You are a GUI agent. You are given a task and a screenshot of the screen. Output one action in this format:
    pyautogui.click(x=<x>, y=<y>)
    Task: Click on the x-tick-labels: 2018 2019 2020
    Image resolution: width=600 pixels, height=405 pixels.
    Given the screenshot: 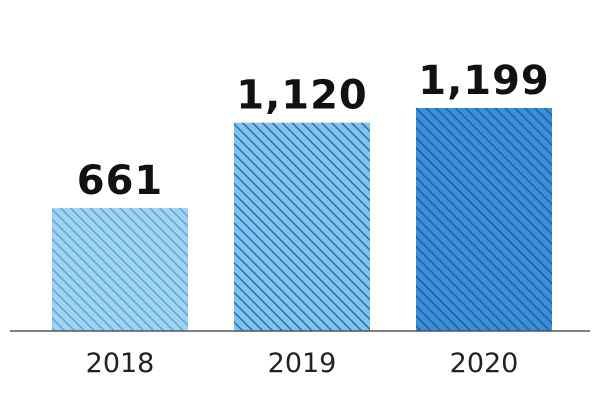 What is the action you would take?
    pyautogui.click(x=302, y=363)
    